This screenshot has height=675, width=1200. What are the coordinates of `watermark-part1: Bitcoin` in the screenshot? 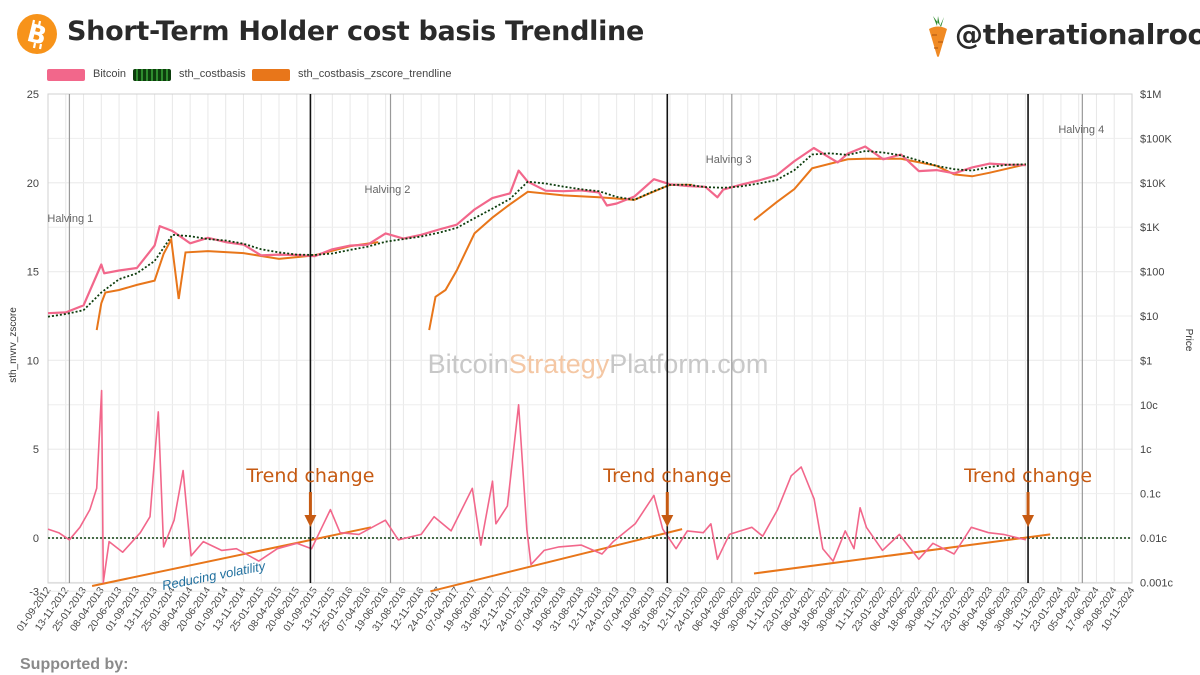 It's located at (468, 364).